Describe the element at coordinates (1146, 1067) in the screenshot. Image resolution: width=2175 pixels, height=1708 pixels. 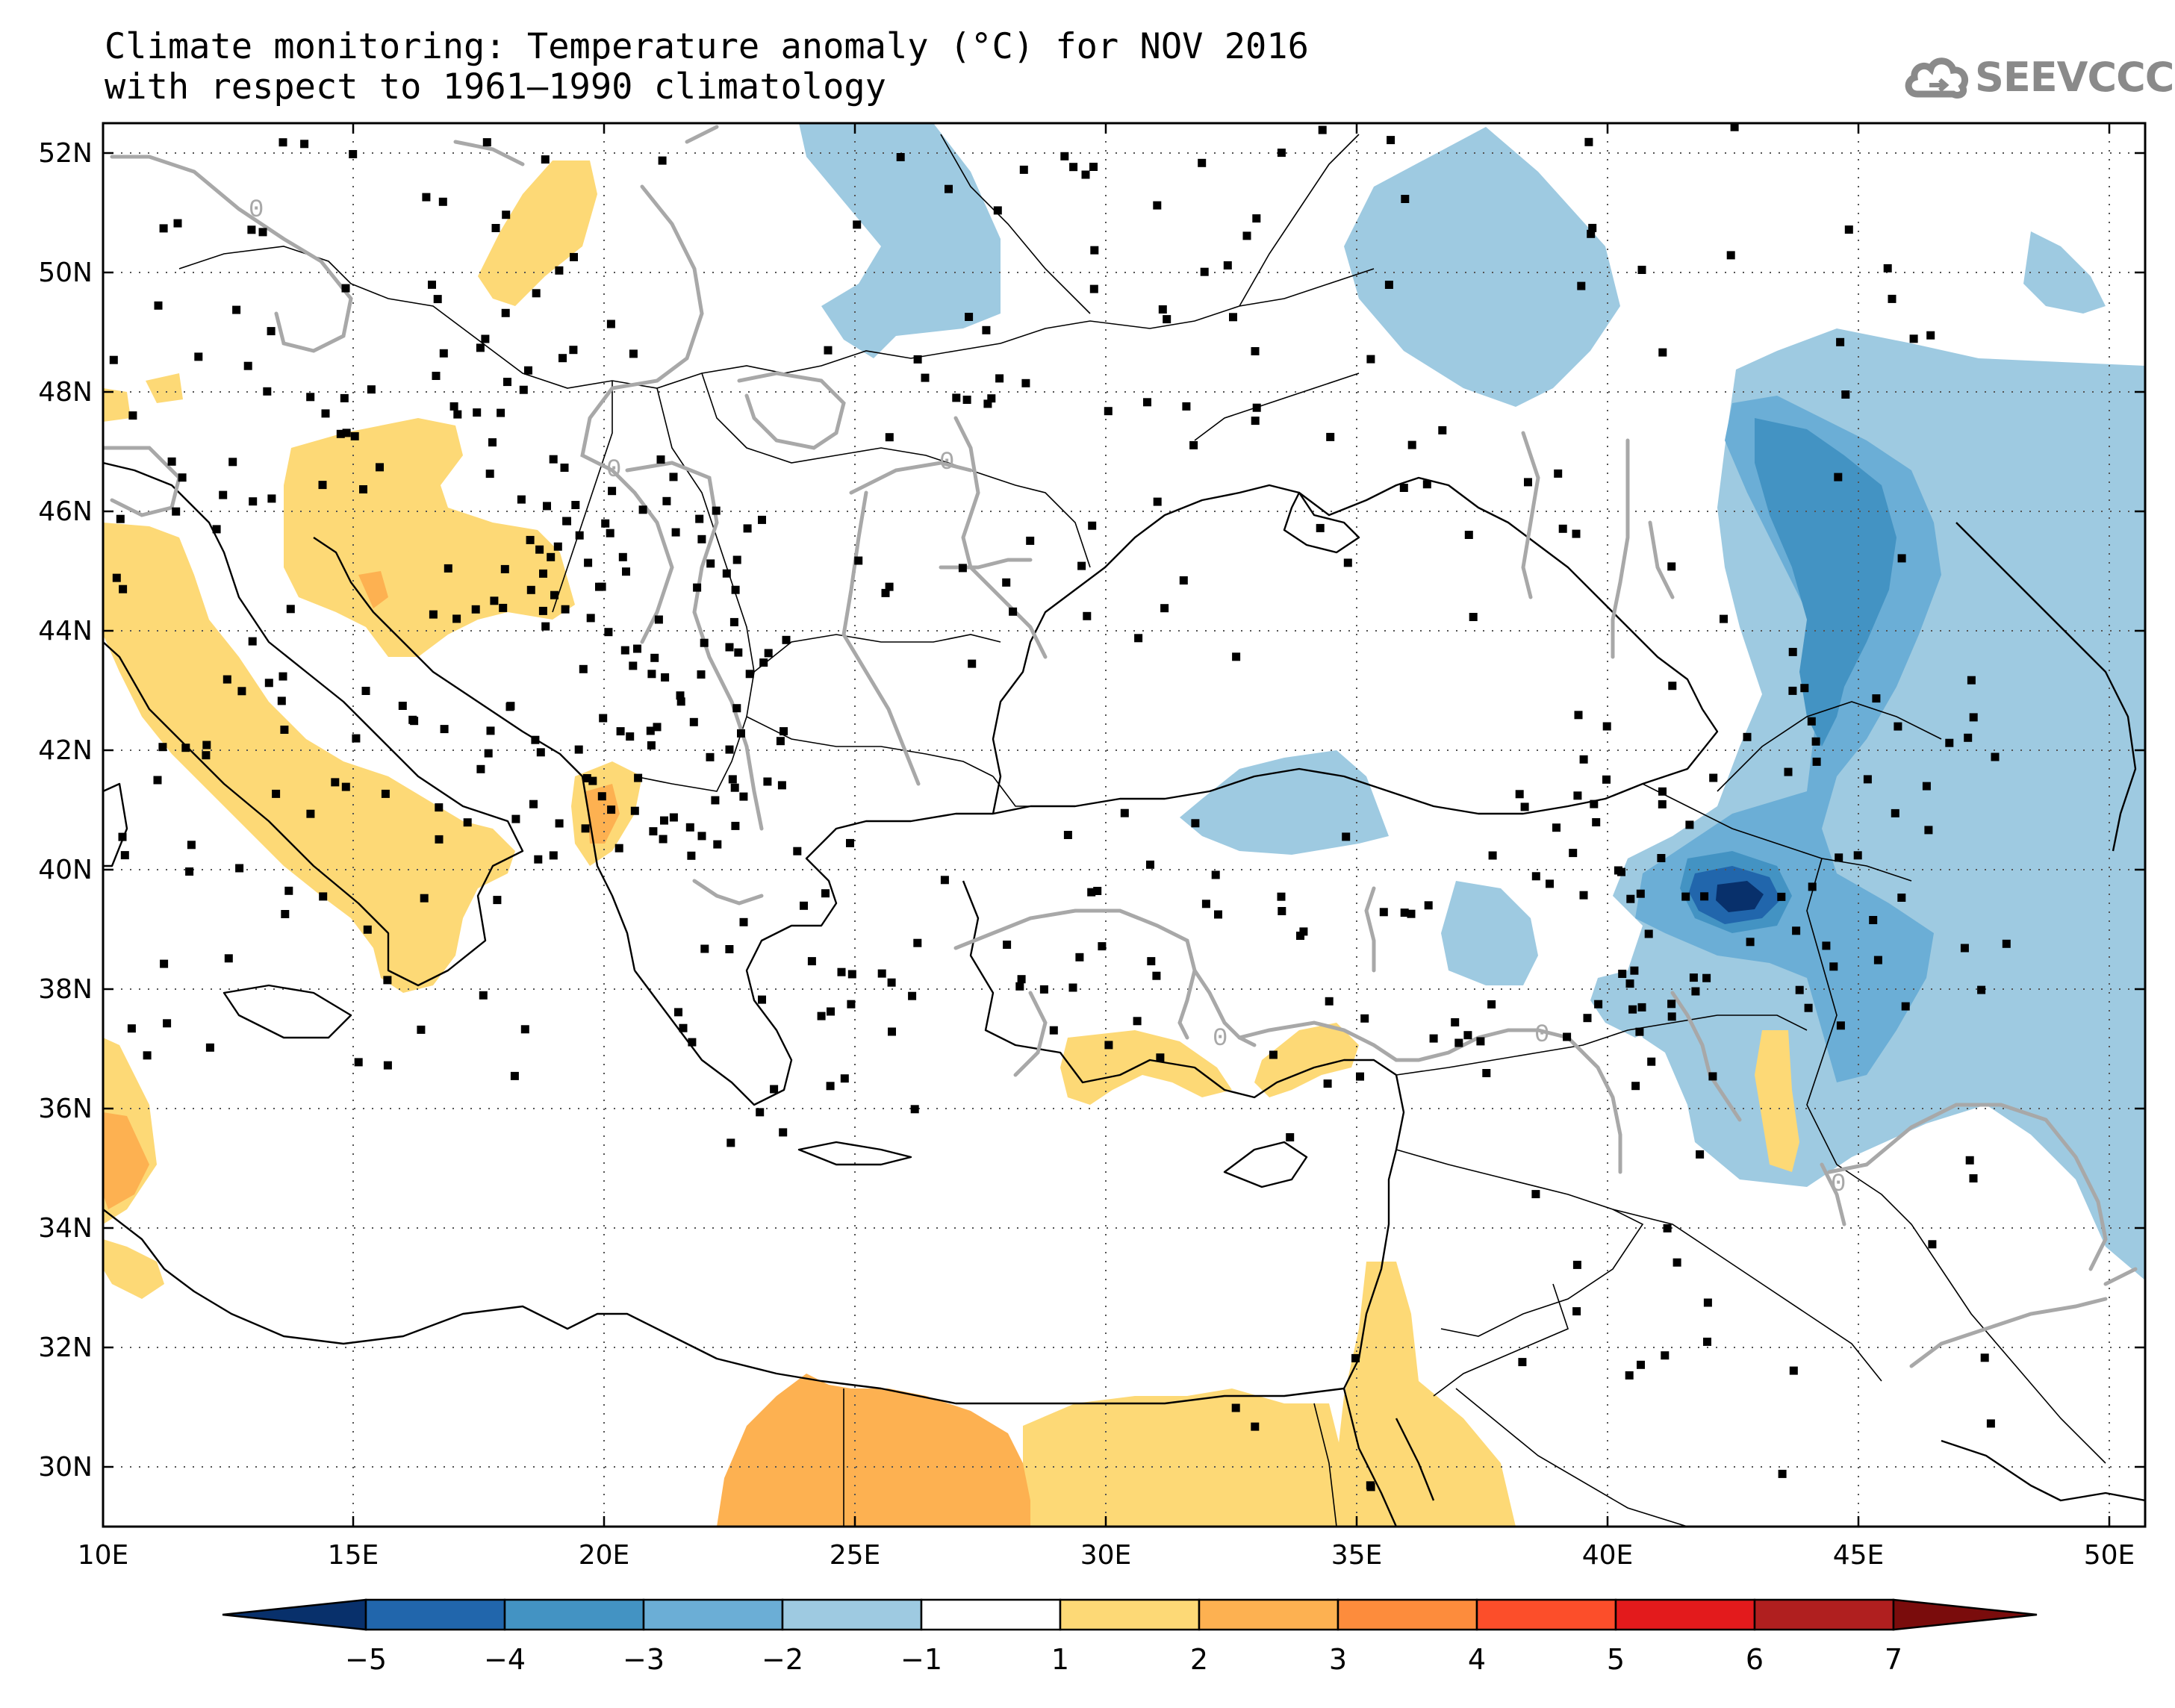
I see `warm-area-turkey-south-west` at that location.